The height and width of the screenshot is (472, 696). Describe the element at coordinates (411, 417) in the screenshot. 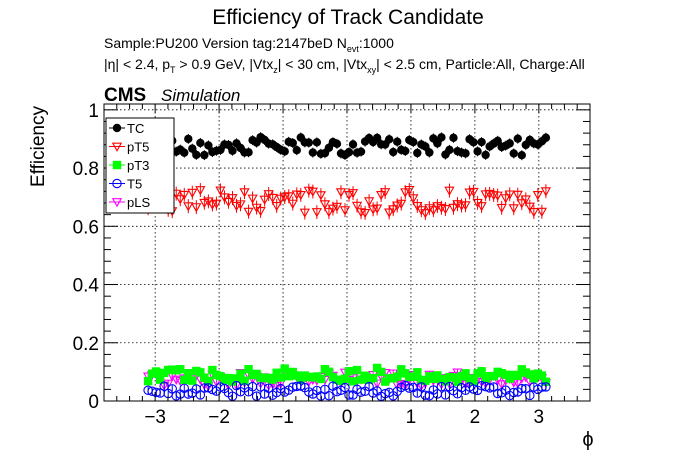

I see `x-tick-label: 1` at that location.